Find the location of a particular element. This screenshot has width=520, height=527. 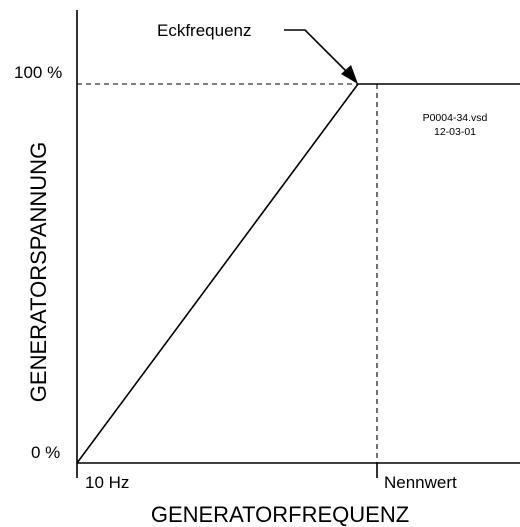

callout-line is located at coordinates (317, 52).